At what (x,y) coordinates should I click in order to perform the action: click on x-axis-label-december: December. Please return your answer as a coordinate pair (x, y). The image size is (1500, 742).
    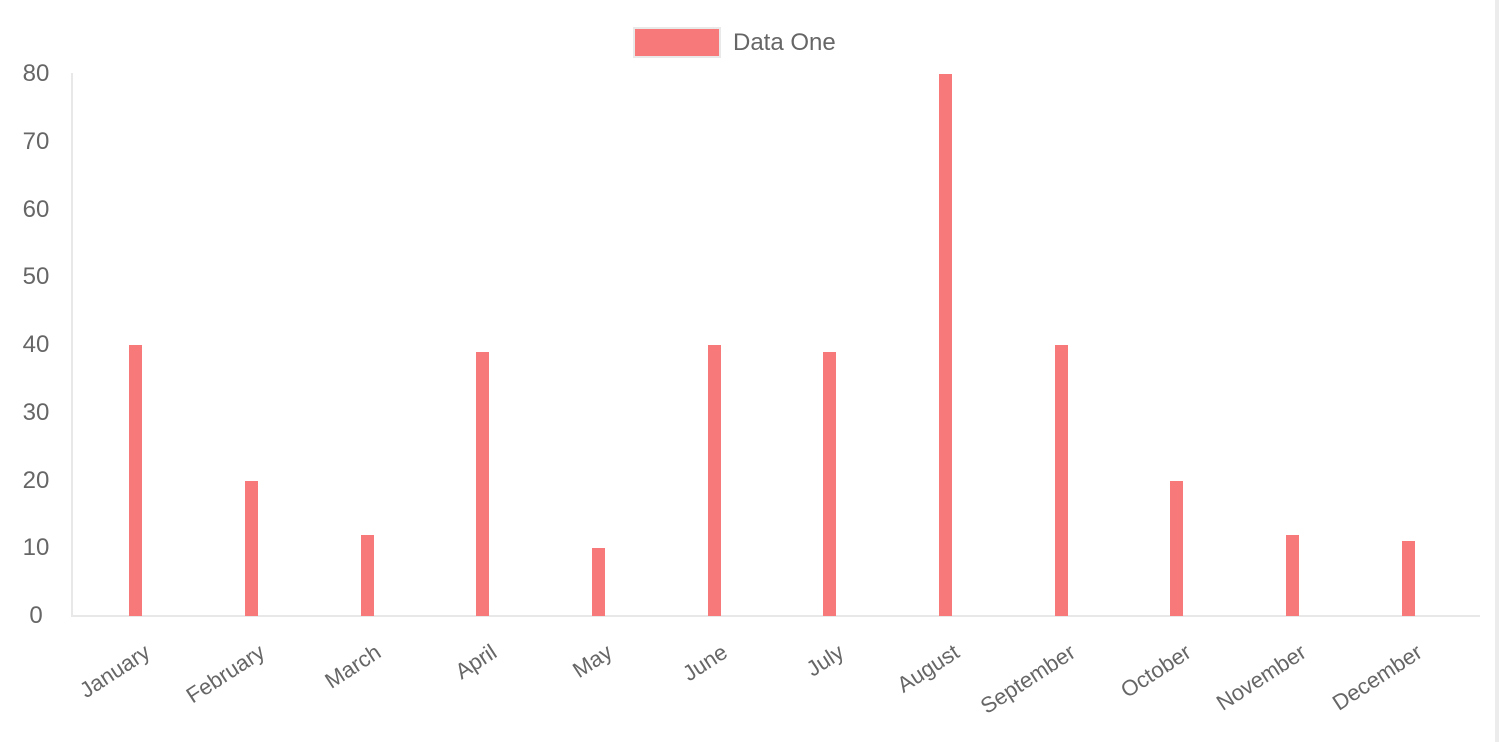
    Looking at the image, I should click on (1377, 677).